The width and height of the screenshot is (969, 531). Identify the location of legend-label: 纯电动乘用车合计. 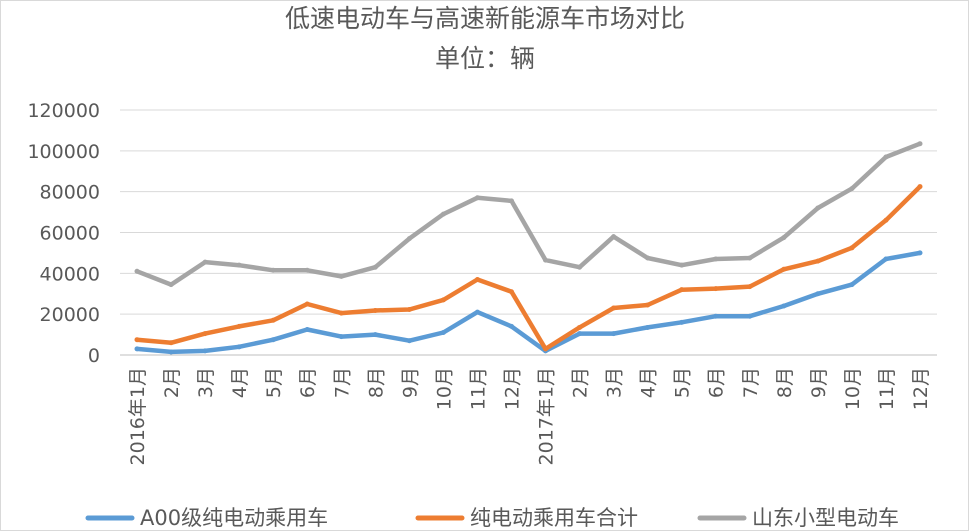
(554, 518).